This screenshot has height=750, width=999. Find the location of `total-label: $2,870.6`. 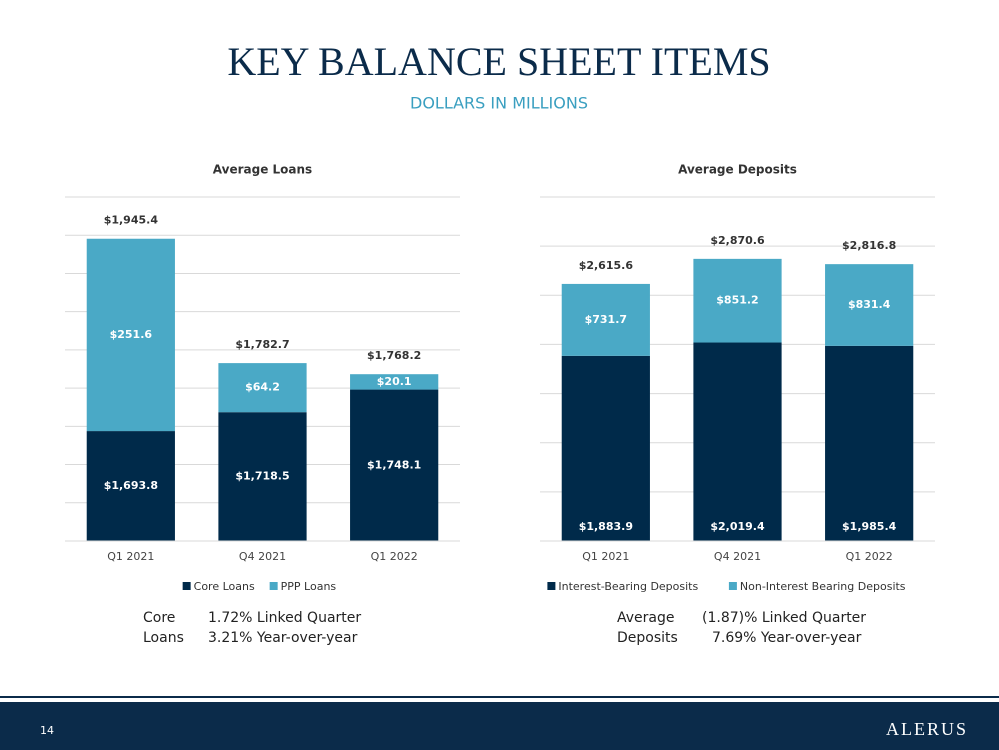

total-label: $2,870.6 is located at coordinates (737, 240).